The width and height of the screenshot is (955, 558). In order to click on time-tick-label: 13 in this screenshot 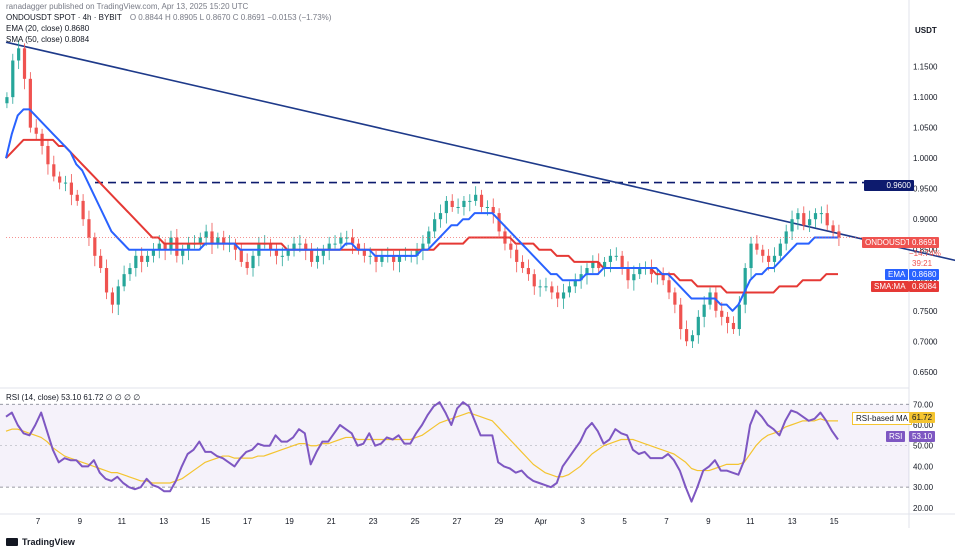, I will do `click(792, 521)`.